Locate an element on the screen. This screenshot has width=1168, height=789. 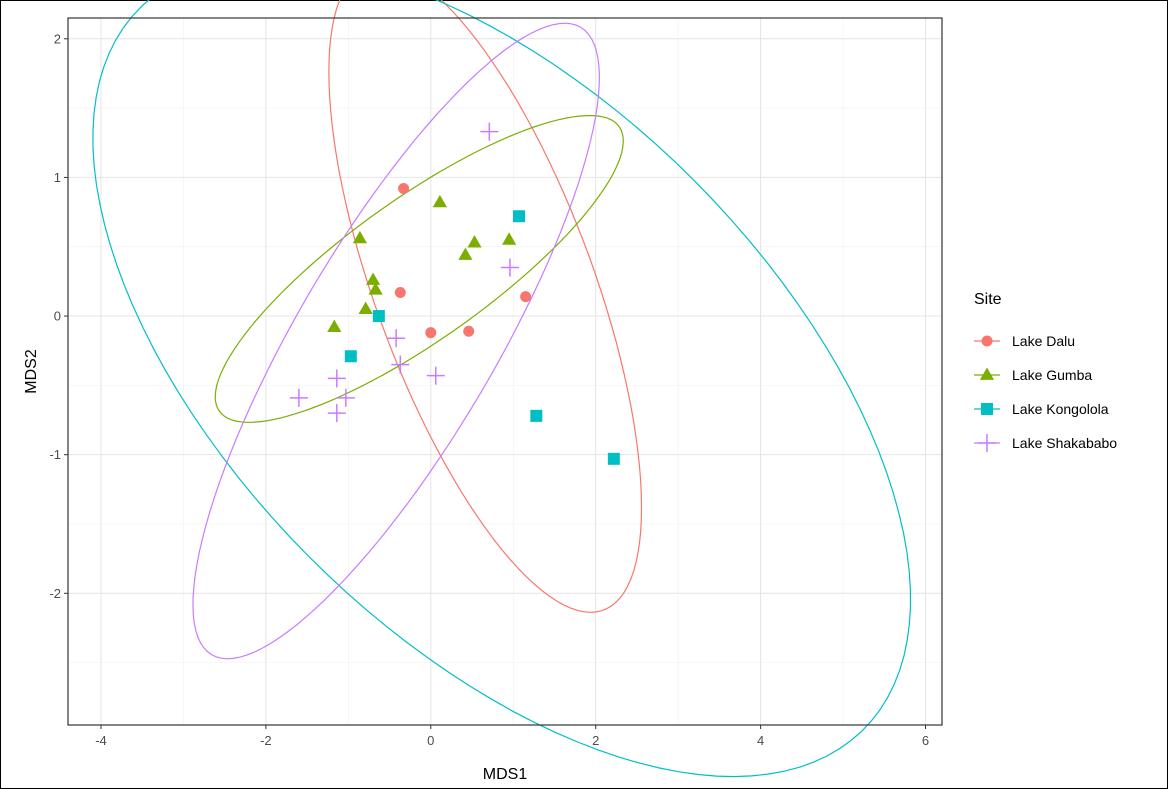
y-tick-label: -1 is located at coordinates (55, 454).